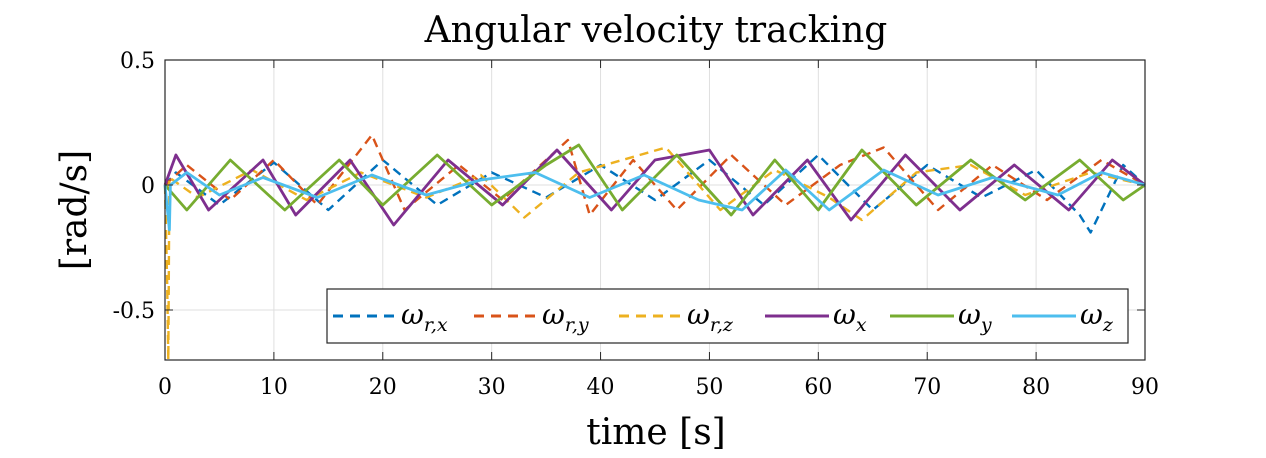 The image size is (1266, 458). Describe the element at coordinates (424, 317) in the screenshot. I see `legend-entry-label: ωr,x` at that location.